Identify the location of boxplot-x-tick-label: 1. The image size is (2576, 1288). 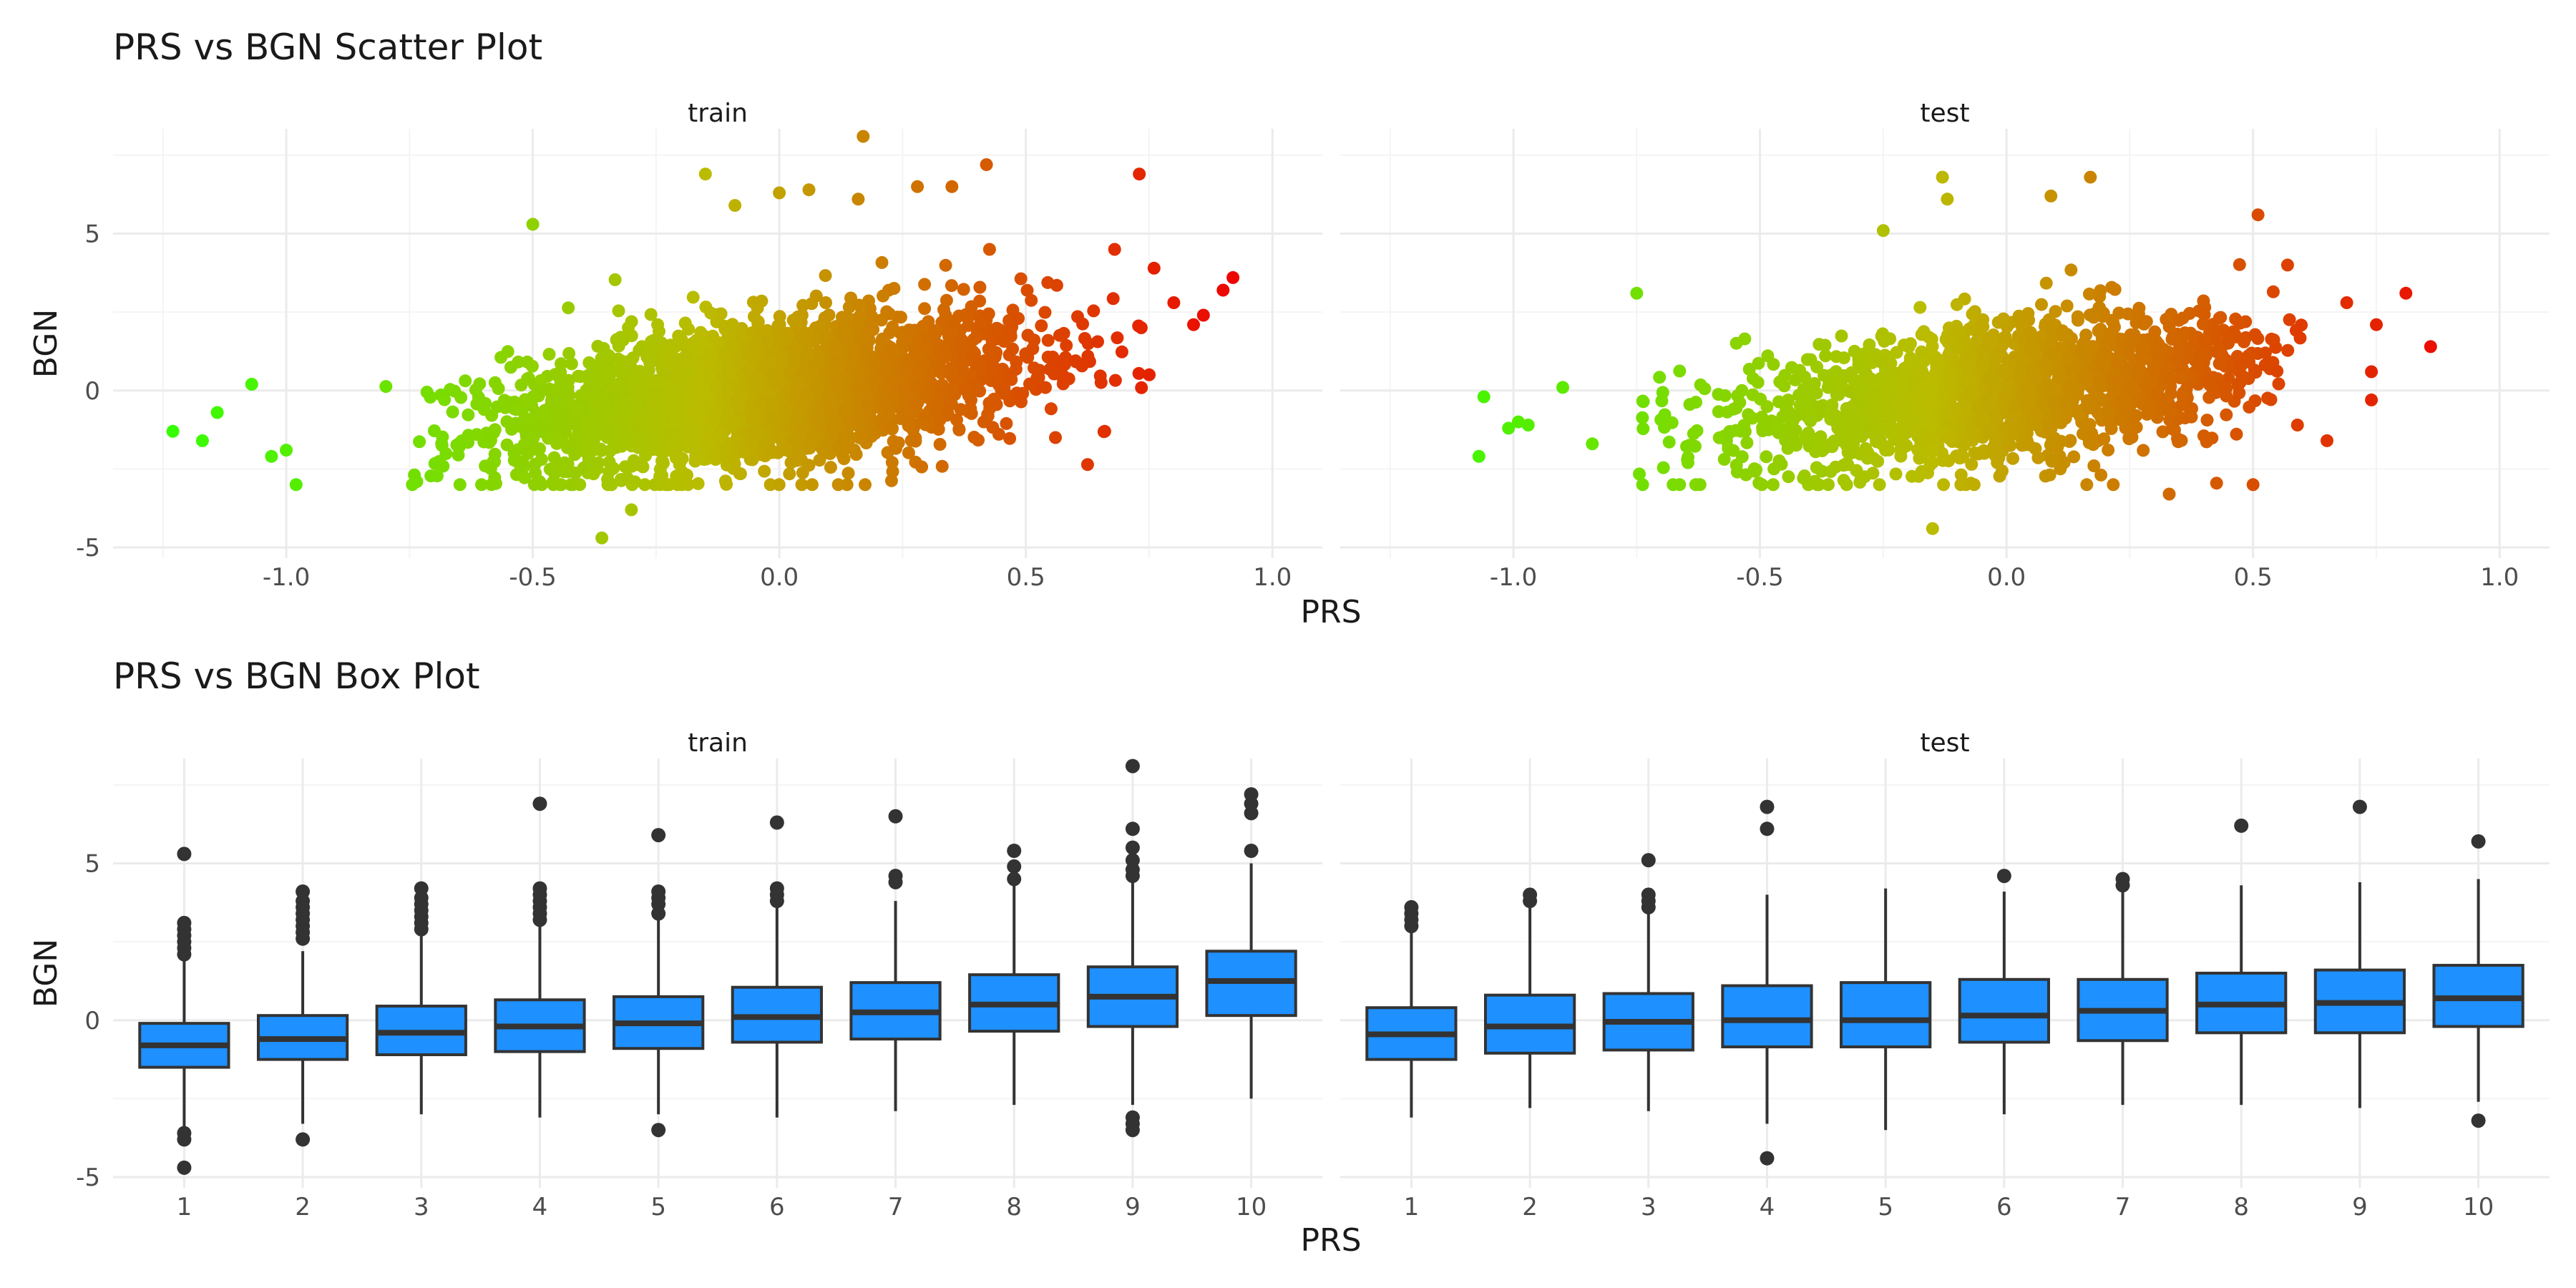
(1412, 1207).